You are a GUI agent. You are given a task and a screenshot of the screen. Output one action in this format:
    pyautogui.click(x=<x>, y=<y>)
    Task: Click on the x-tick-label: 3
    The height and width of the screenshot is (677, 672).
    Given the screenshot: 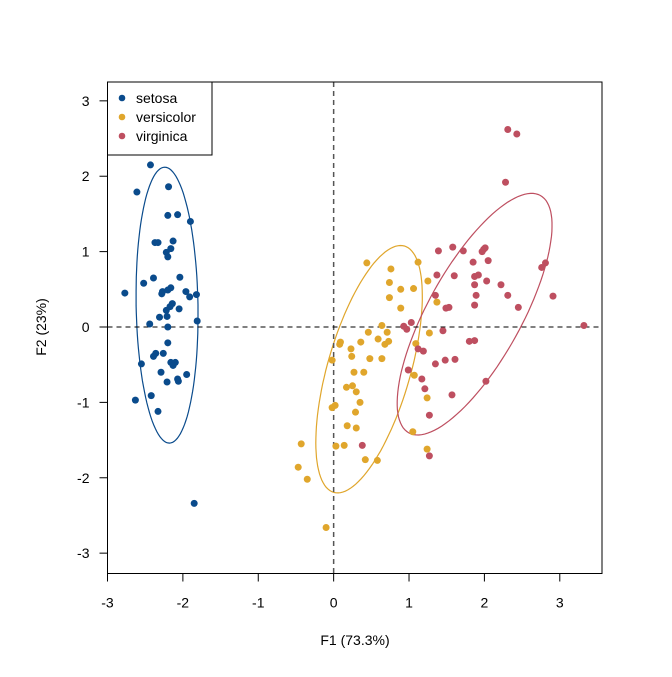 What is the action you would take?
    pyautogui.click(x=560, y=603)
    